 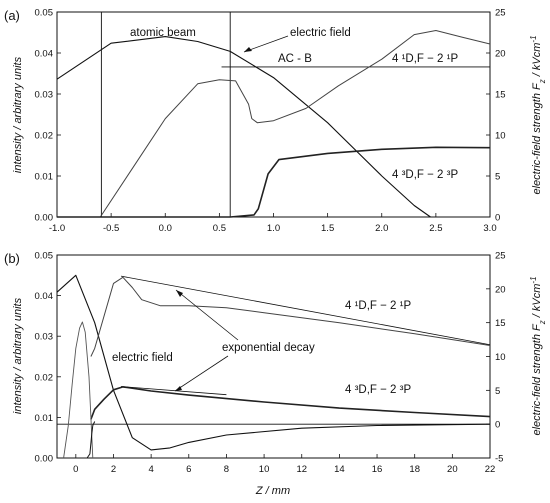 I want to click on panel-b-y-ticks: 0.00 0.01 0.02 0.03 0.04 0.05, so click(x=48, y=358).